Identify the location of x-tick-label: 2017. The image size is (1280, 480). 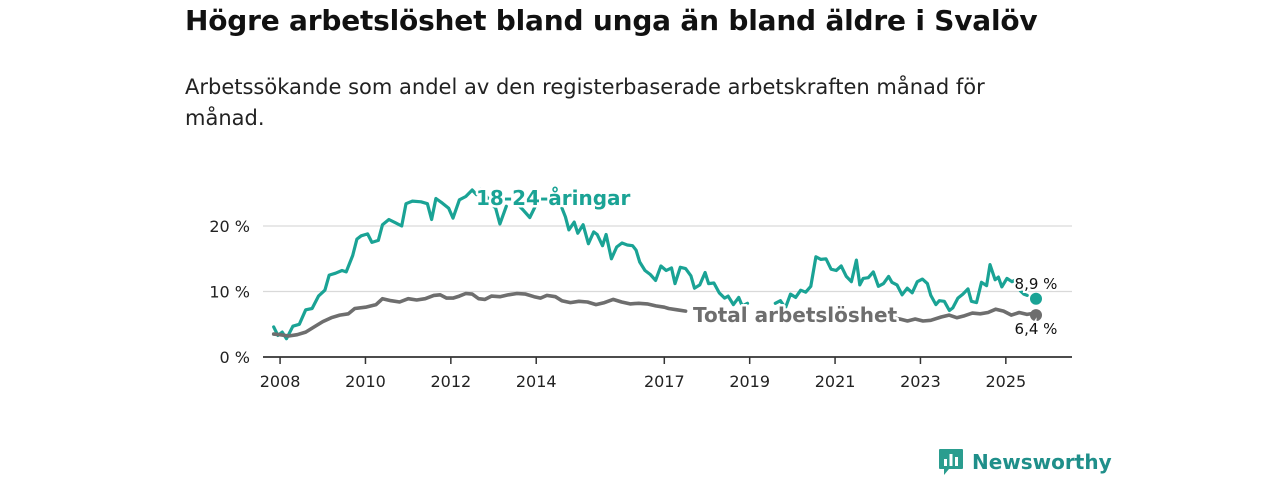
(664, 381).